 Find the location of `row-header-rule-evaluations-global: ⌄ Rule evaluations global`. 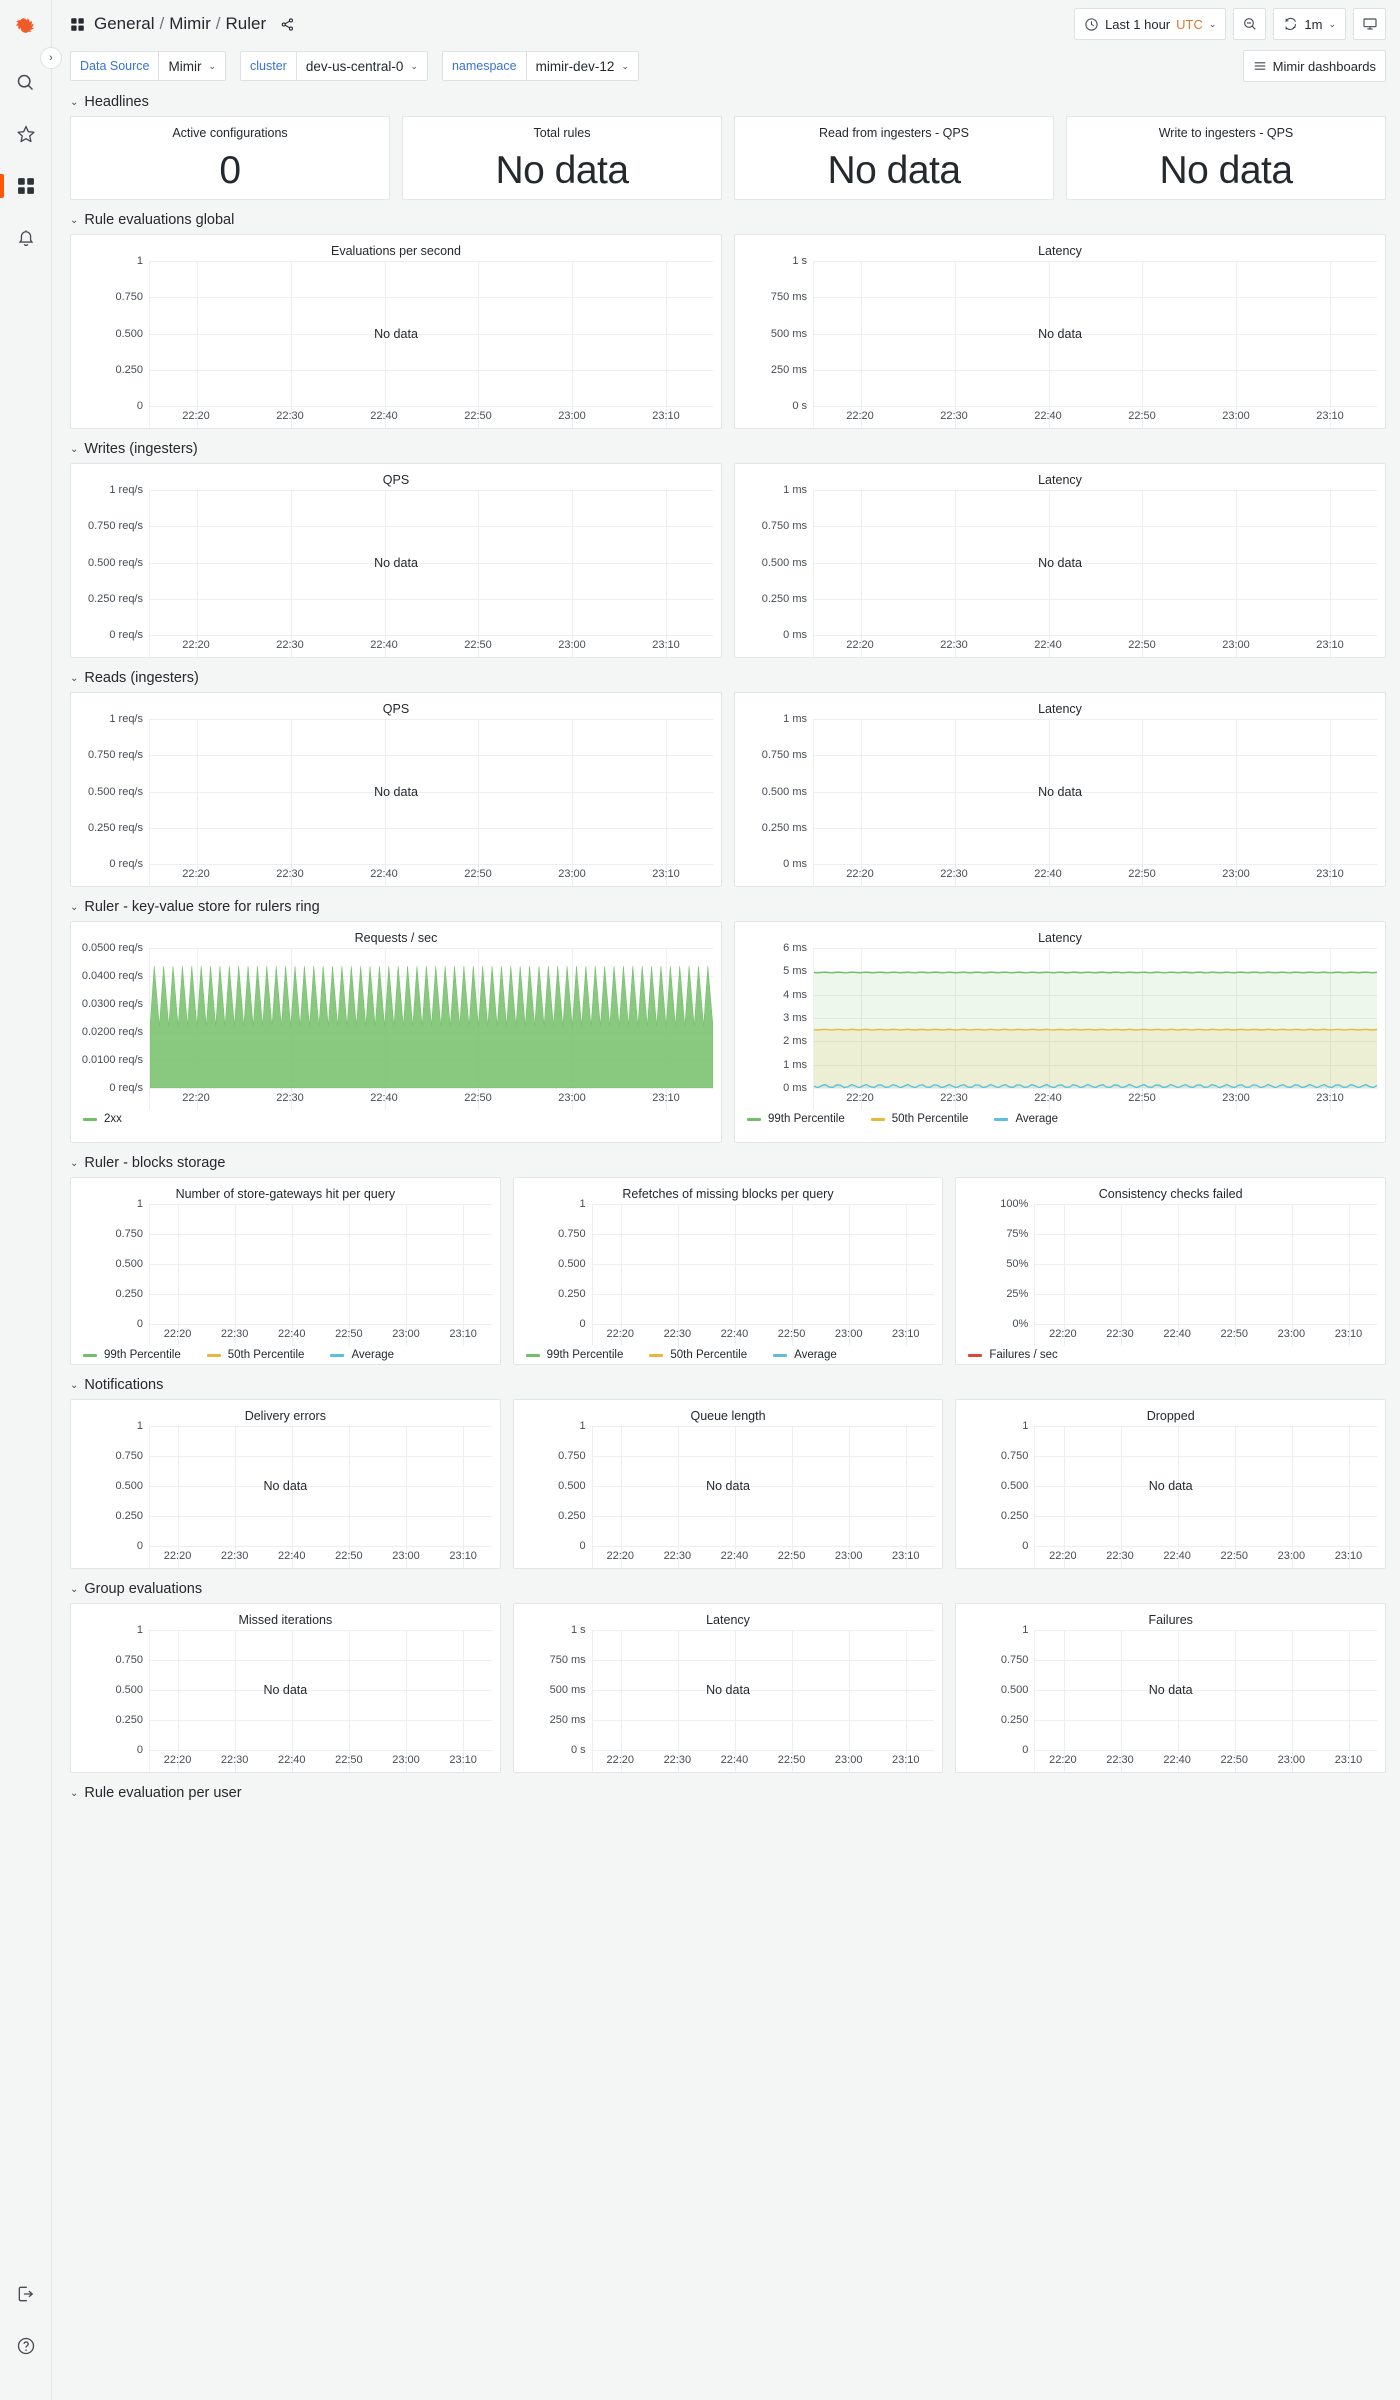

row-header-rule-evaluations-global: ⌄ Rule evaluations global is located at coordinates (728, 220).